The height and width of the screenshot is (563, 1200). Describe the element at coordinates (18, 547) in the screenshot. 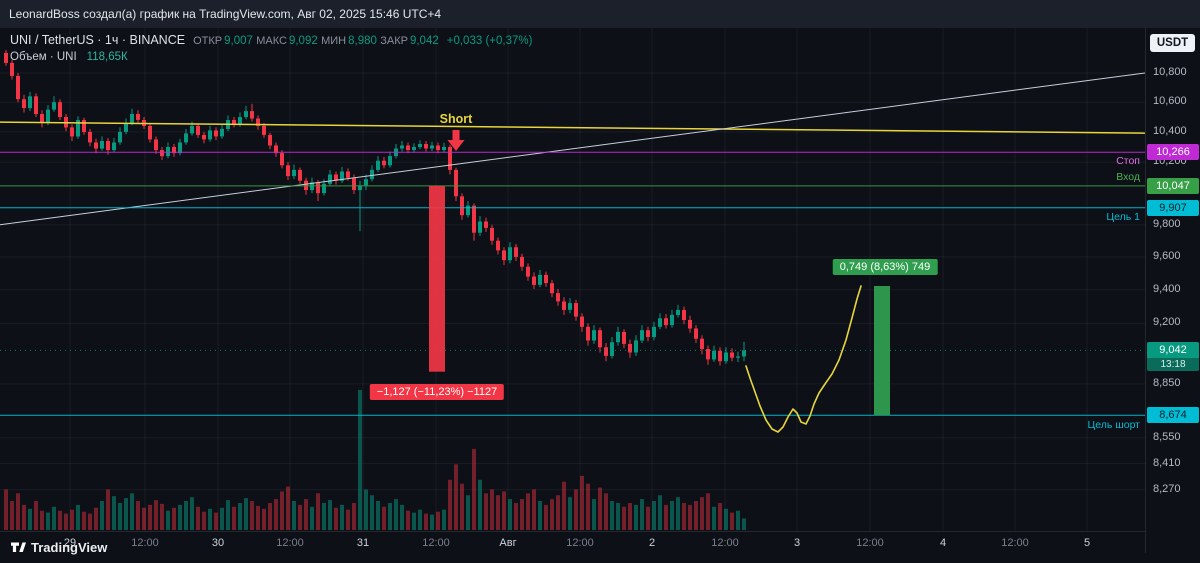

I see `tradingview-logo-icon` at that location.